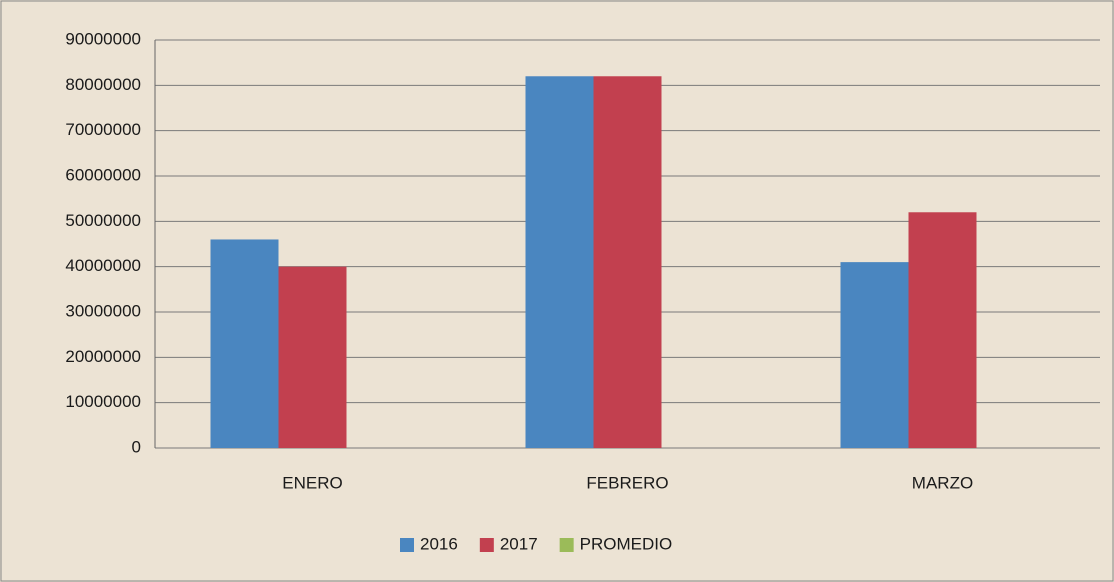 Image resolution: width=1114 pixels, height=582 pixels. What do you see at coordinates (103, 310) in the screenshot?
I see `y-tick-label: 30000000` at bounding box center [103, 310].